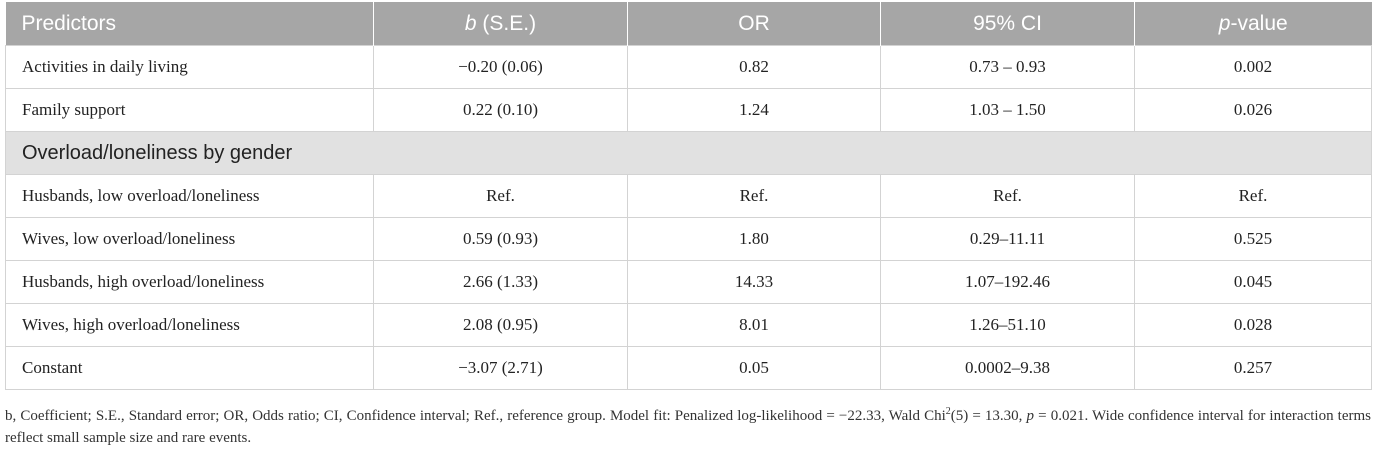 The image size is (1375, 455). I want to click on cell-or: 0.05, so click(754, 368).